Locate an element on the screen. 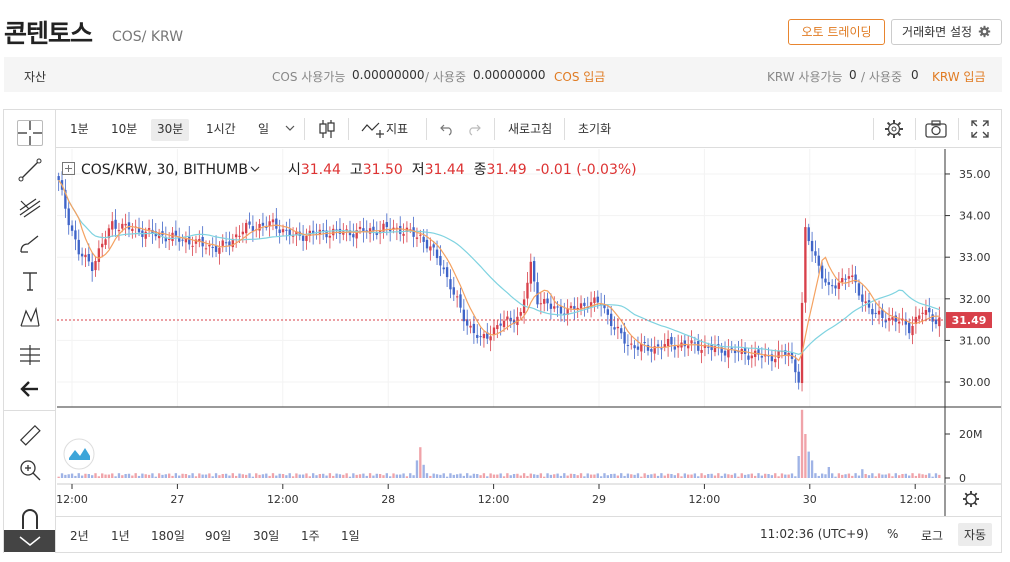 This screenshot has height=562, width=1010. interval-day: 일 is located at coordinates (264, 129).